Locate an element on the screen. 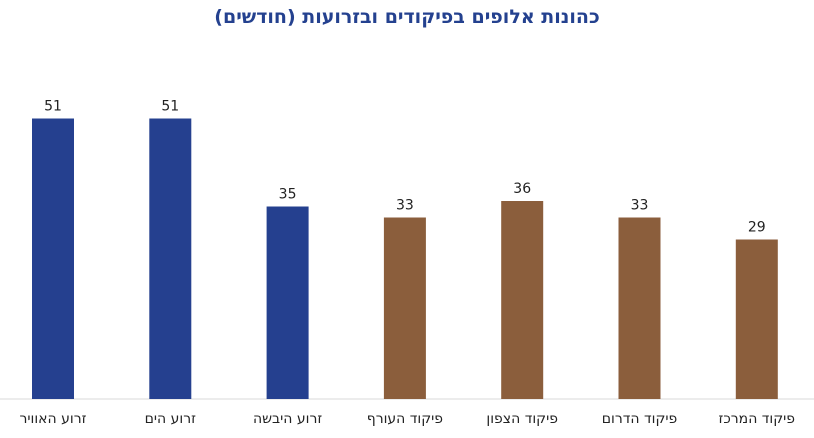 This screenshot has height=438, width=814. data-label: 36 is located at coordinates (522, 189).